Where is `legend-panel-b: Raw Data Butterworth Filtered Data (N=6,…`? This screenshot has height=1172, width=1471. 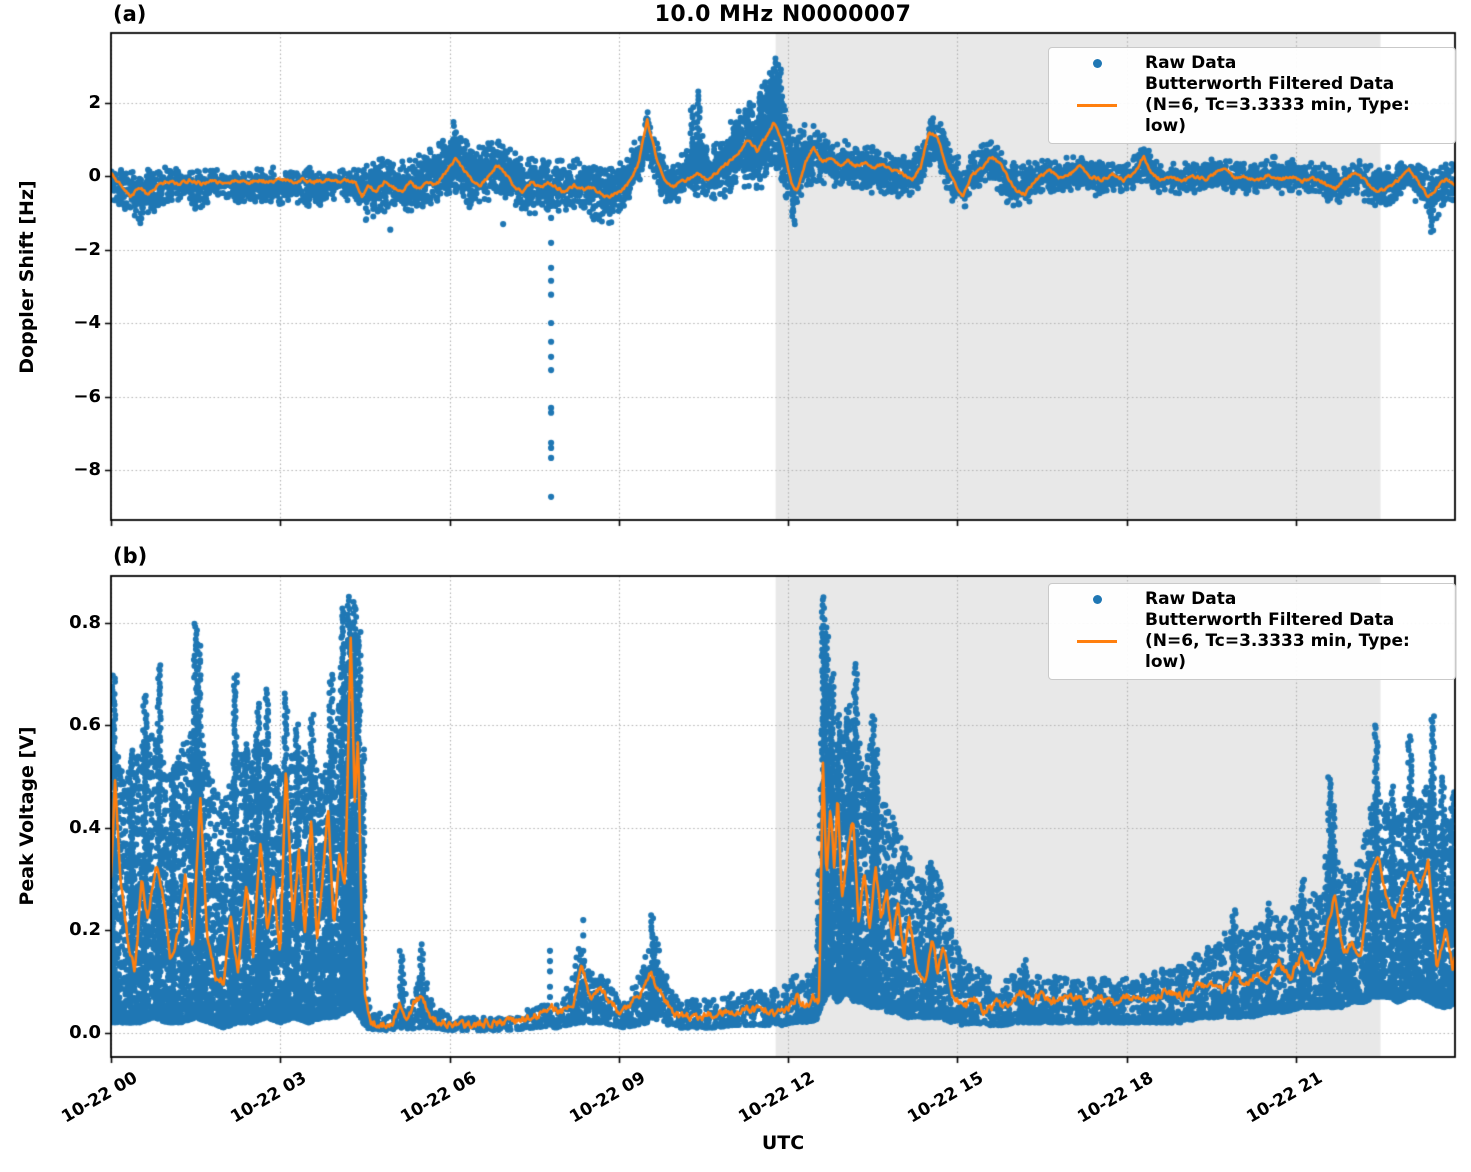 legend-panel-b: Raw Data Butterworth Filtered Data (N=6,… is located at coordinates (1252, 631).